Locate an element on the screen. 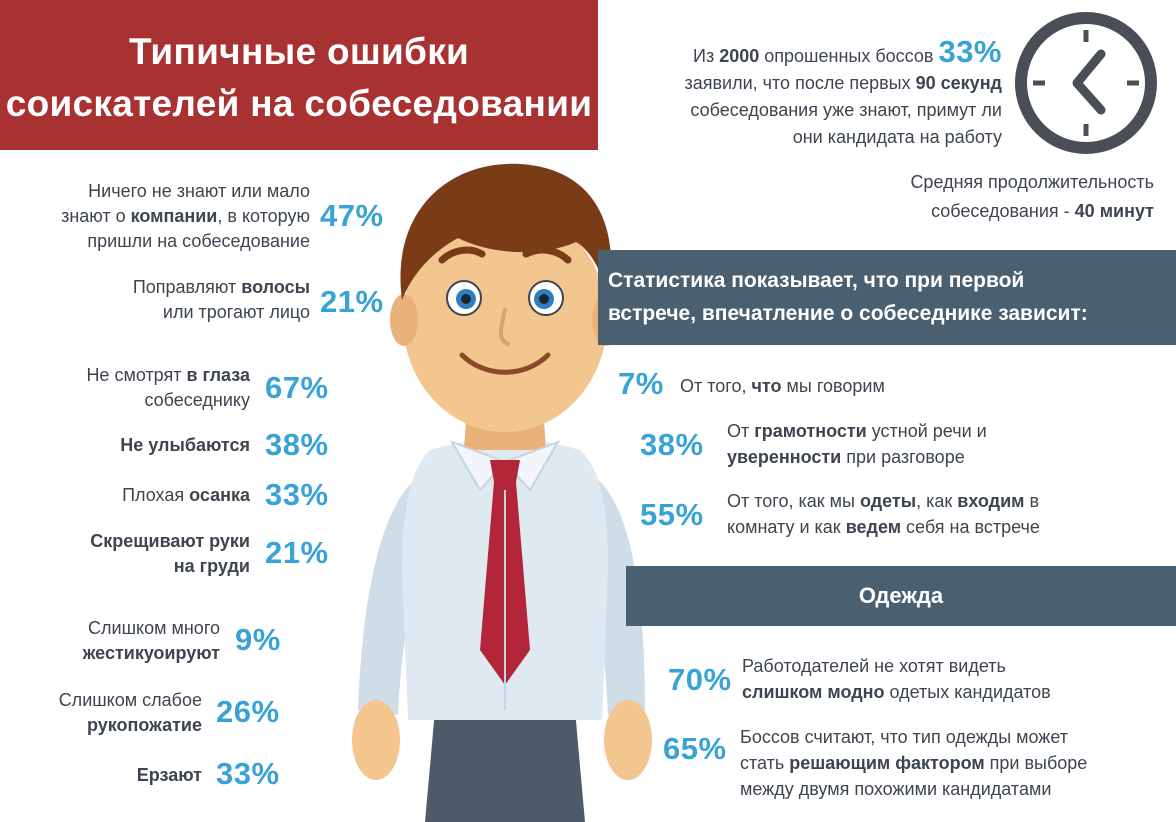 The image size is (1176, 822). stat-percentage: 55% is located at coordinates (672, 514).